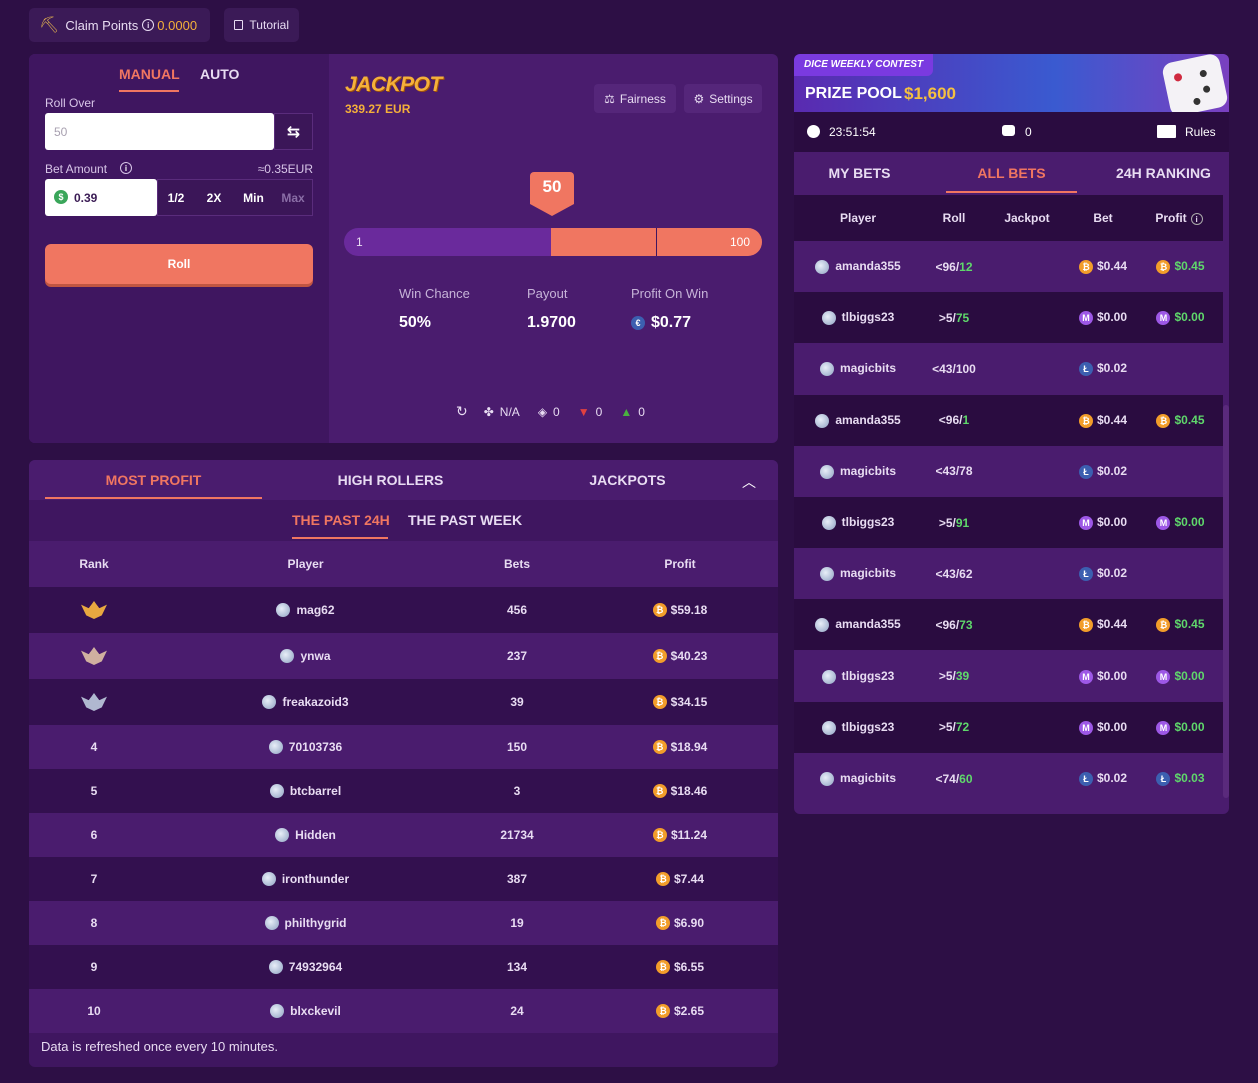 The image size is (1258, 1083). What do you see at coordinates (859, 173) in the screenshot?
I see `tab-my-bets: MY BETS` at bounding box center [859, 173].